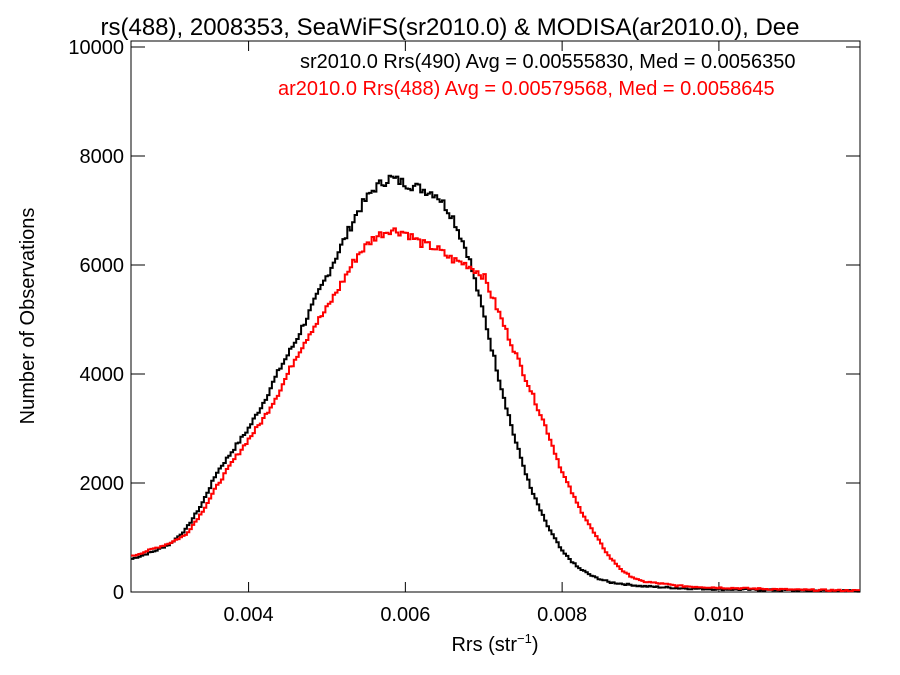  What do you see at coordinates (102, 157) in the screenshot?
I see `y-tick-label: 8000` at bounding box center [102, 157].